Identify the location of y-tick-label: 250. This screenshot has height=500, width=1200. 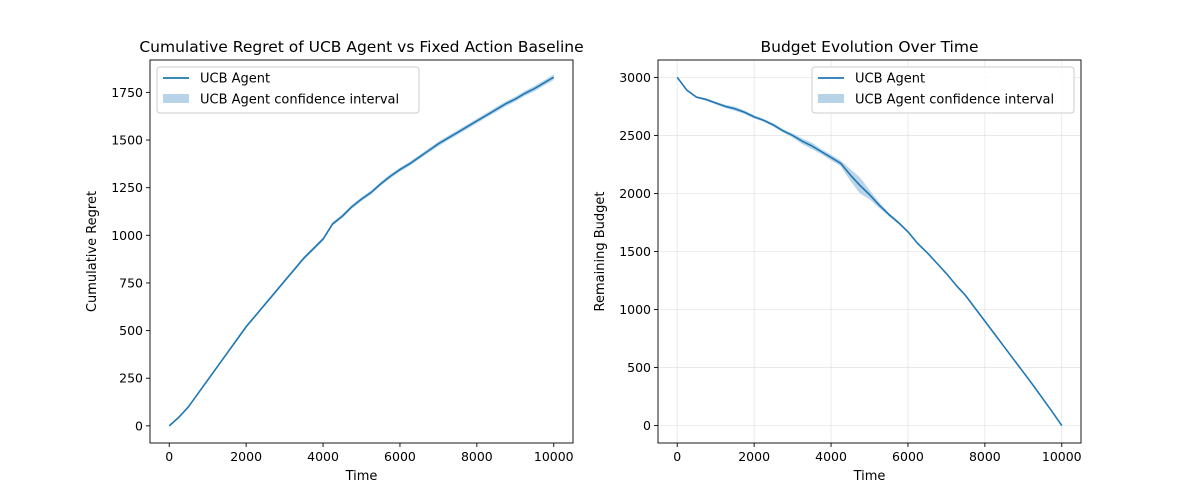
(131, 378).